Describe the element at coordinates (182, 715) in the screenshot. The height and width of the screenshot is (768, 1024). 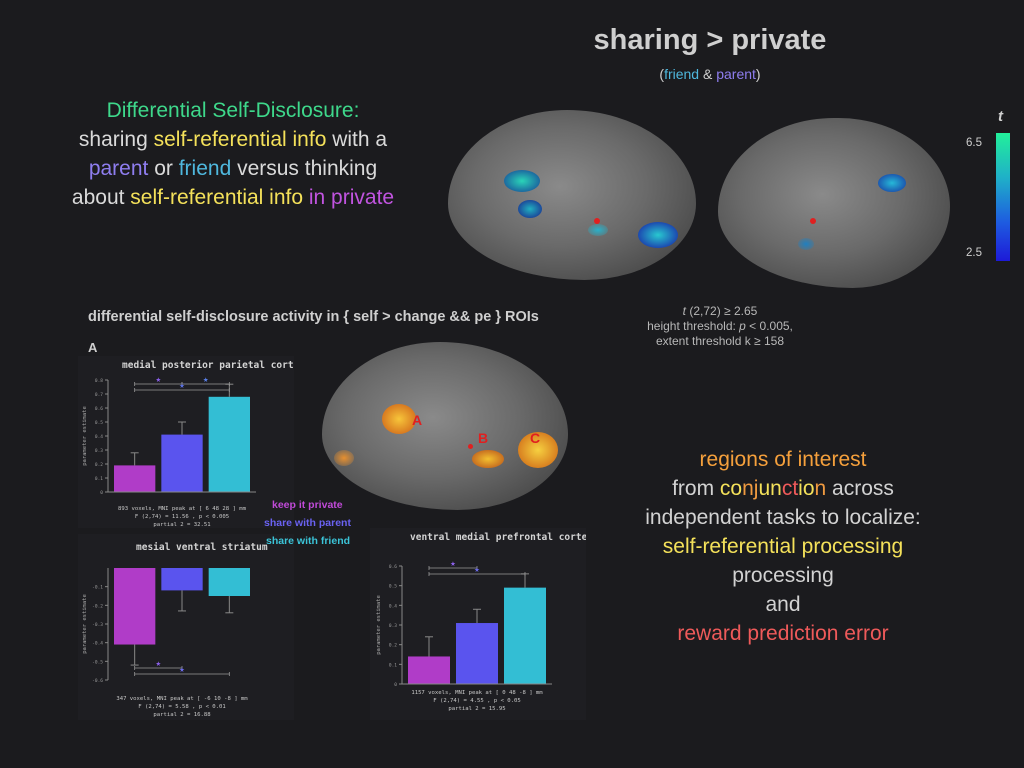
I see `chart-stats: partial 2 = 16.88` at that location.